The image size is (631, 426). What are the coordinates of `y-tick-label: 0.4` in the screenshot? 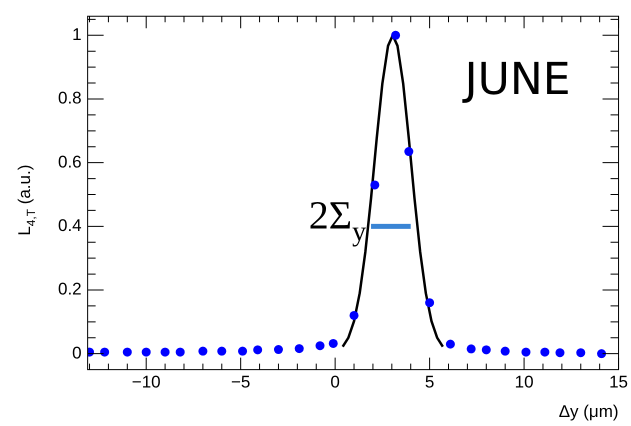 It's located at (70, 226).